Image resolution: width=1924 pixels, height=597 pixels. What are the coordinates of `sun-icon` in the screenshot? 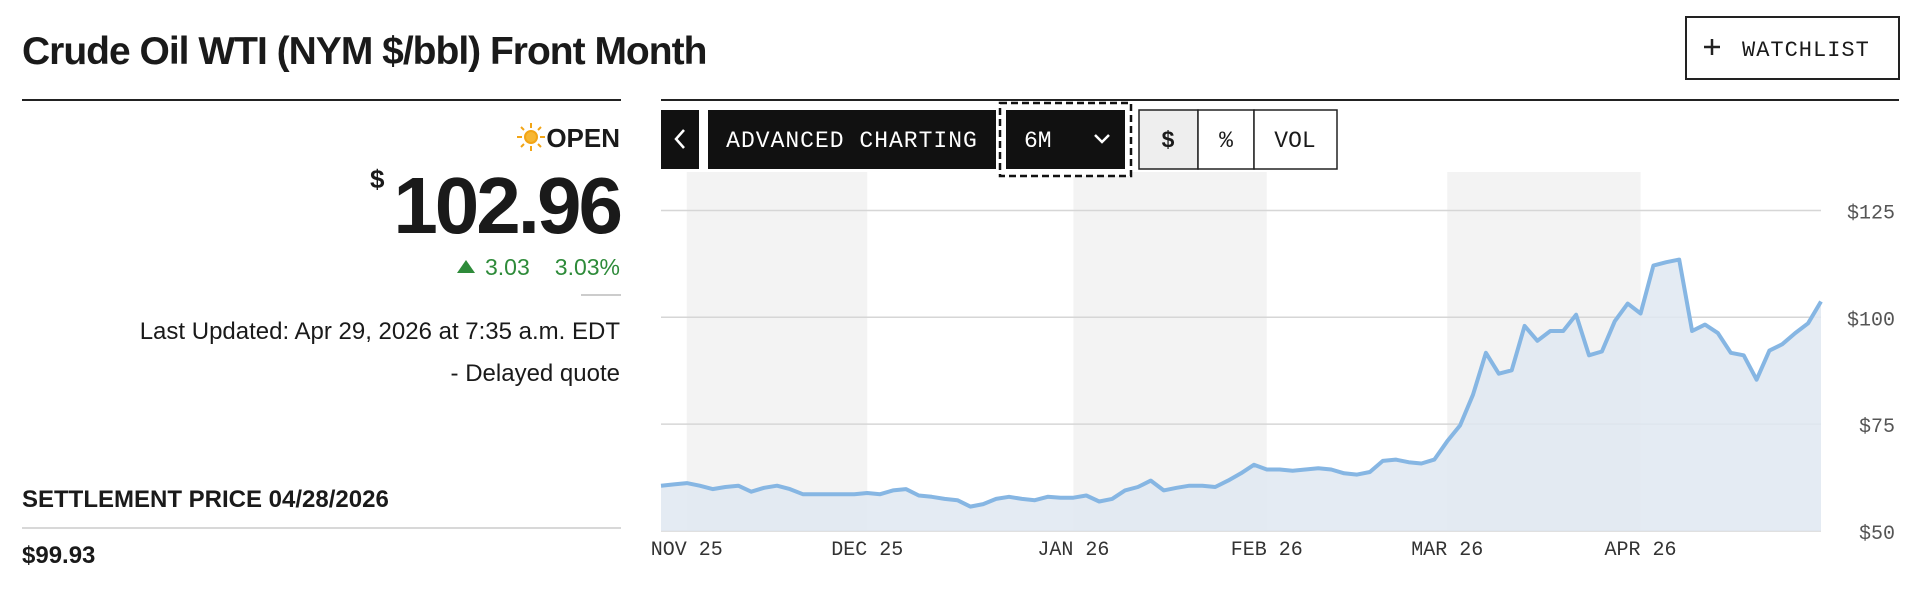 It's located at (531, 137).